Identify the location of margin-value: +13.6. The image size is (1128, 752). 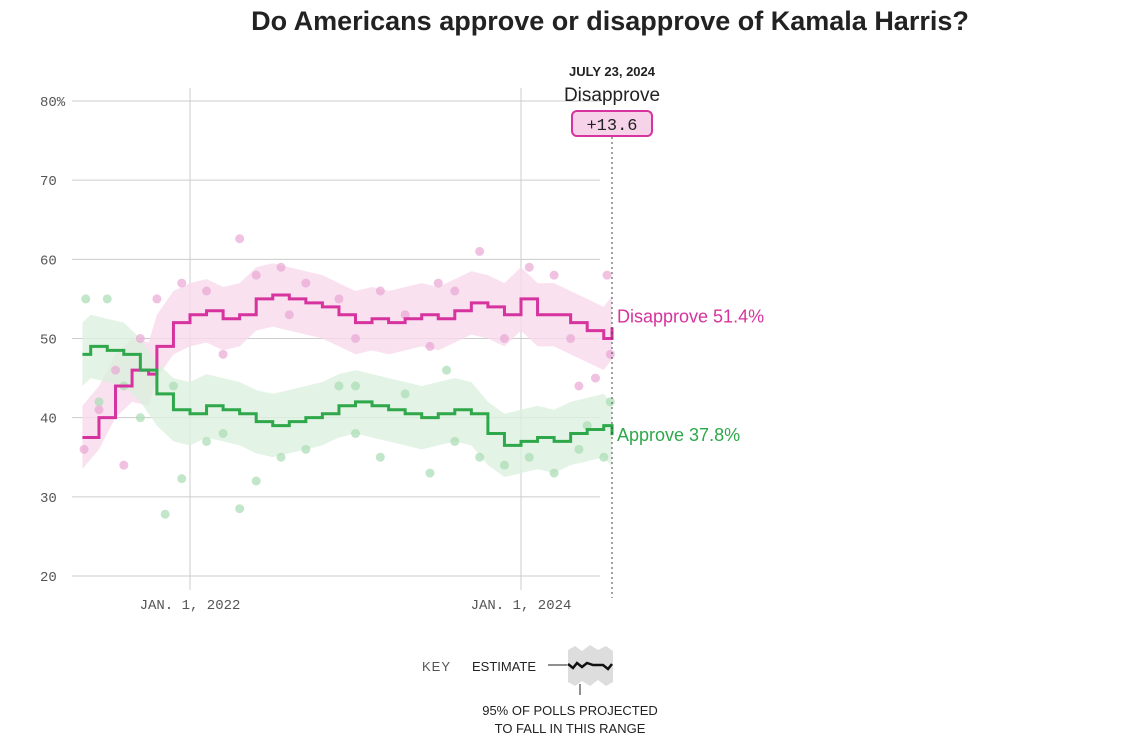
(611, 126).